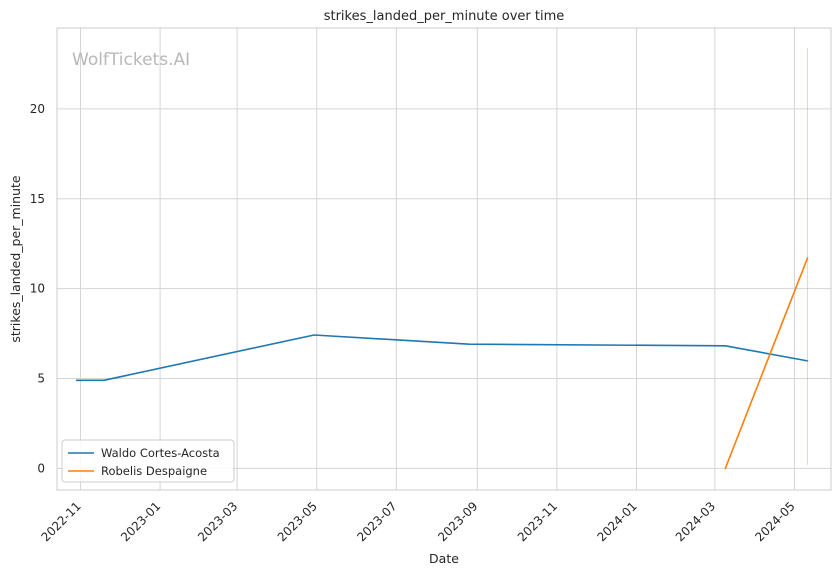 This screenshot has width=840, height=575. Describe the element at coordinates (444, 558) in the screenshot. I see `x-axis-title: Date` at that location.